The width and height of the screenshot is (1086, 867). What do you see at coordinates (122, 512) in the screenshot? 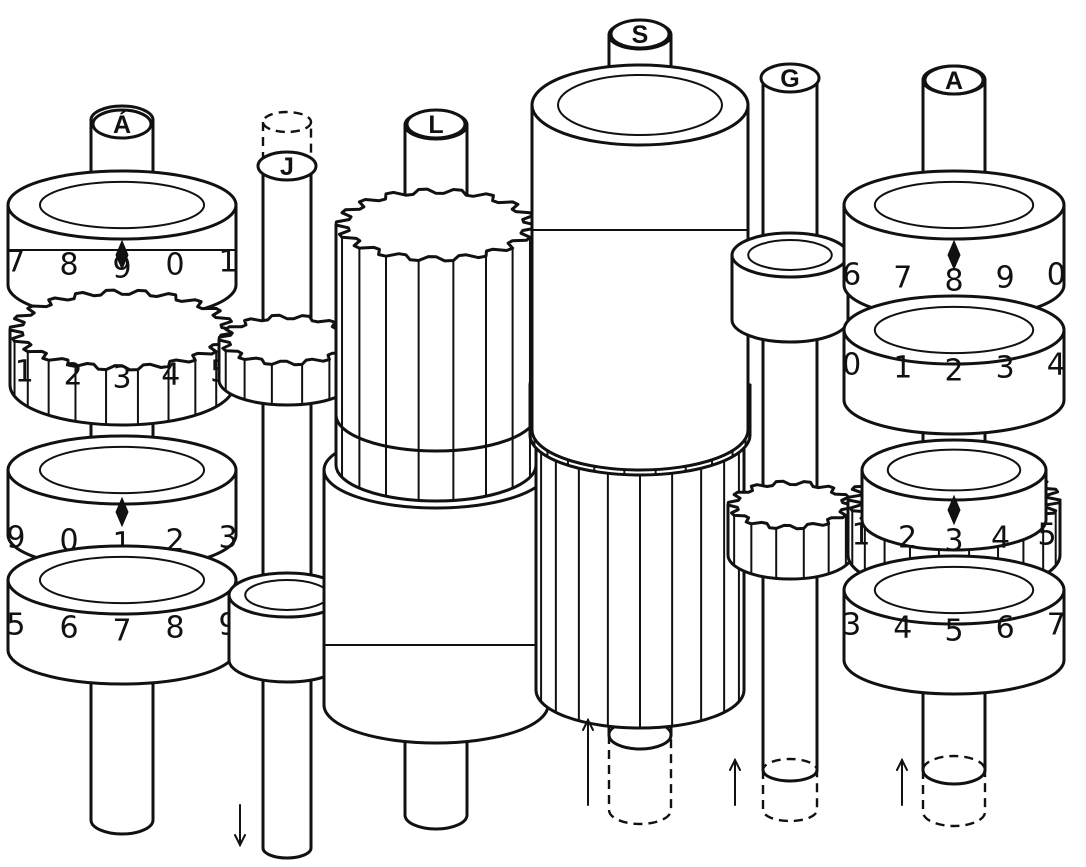
I see `left-lower-pointer` at bounding box center [122, 512].